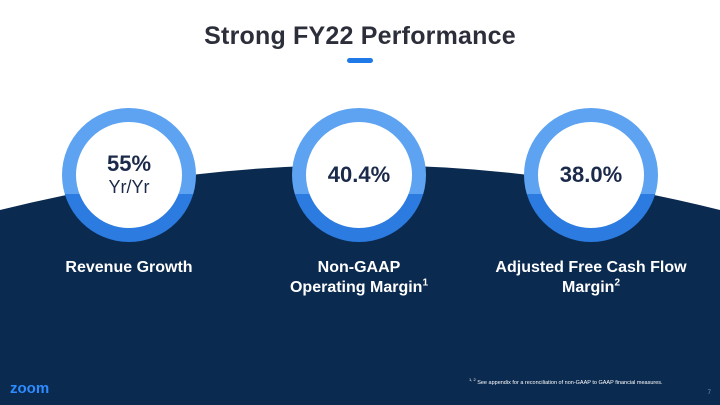  What do you see at coordinates (588, 287) in the screenshot?
I see `metric-label-line2: Margin` at bounding box center [588, 287].